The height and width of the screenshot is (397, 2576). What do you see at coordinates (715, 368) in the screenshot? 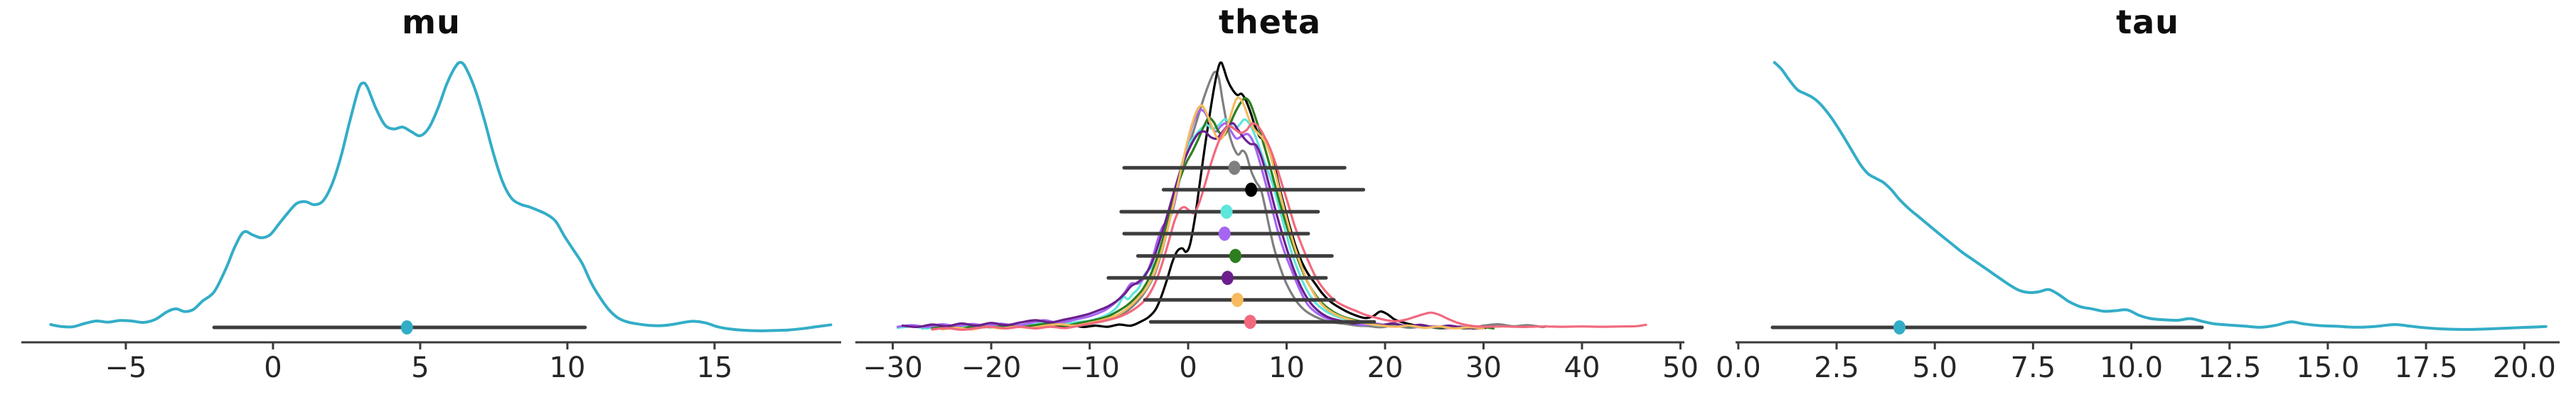
I see `x-tick-label-mu: 15` at bounding box center [715, 368].